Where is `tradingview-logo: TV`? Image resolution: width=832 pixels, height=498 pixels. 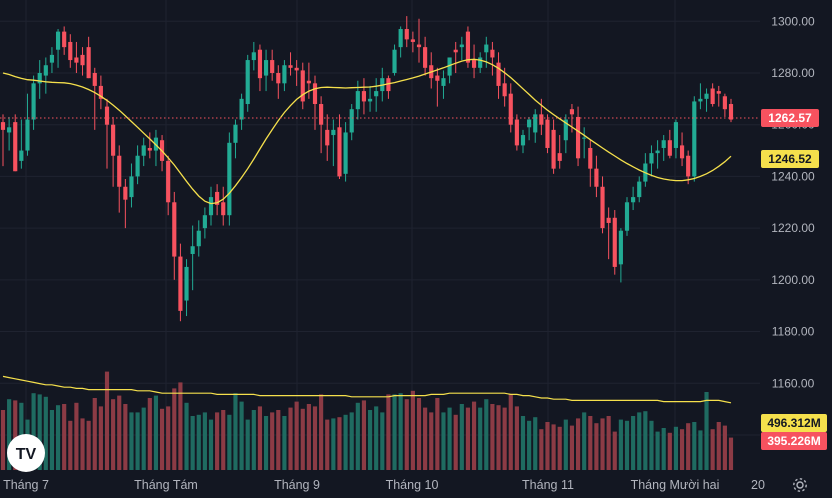
tradingview-logo: TV is located at coordinates (26, 453).